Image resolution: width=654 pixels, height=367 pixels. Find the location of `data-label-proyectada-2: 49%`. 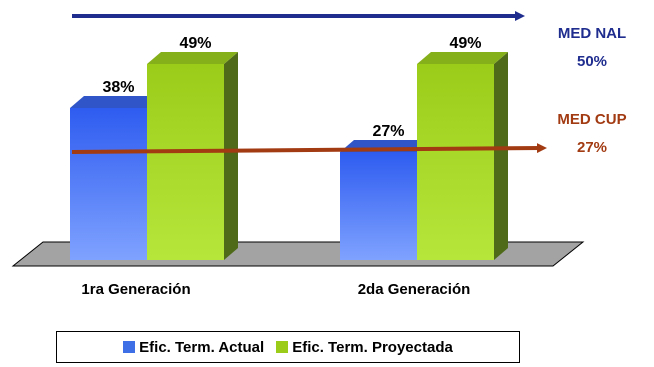

data-label-proyectada-2: 49% is located at coordinates (465, 43).